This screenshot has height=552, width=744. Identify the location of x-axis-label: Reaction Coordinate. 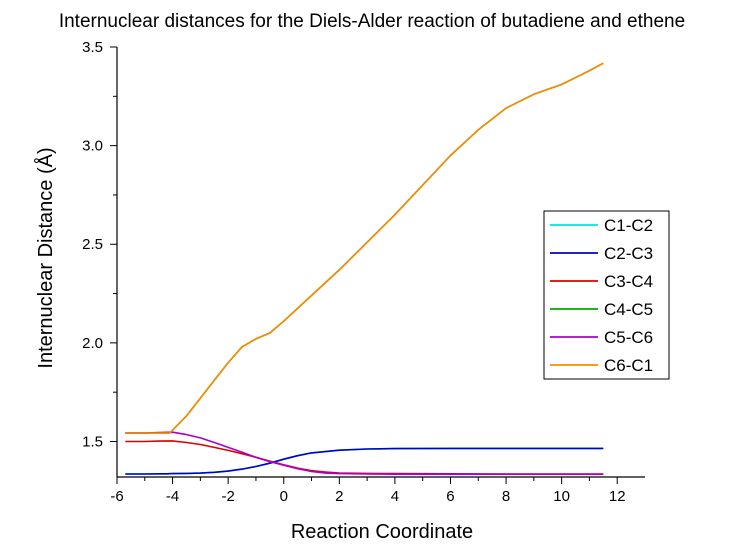
(382, 532).